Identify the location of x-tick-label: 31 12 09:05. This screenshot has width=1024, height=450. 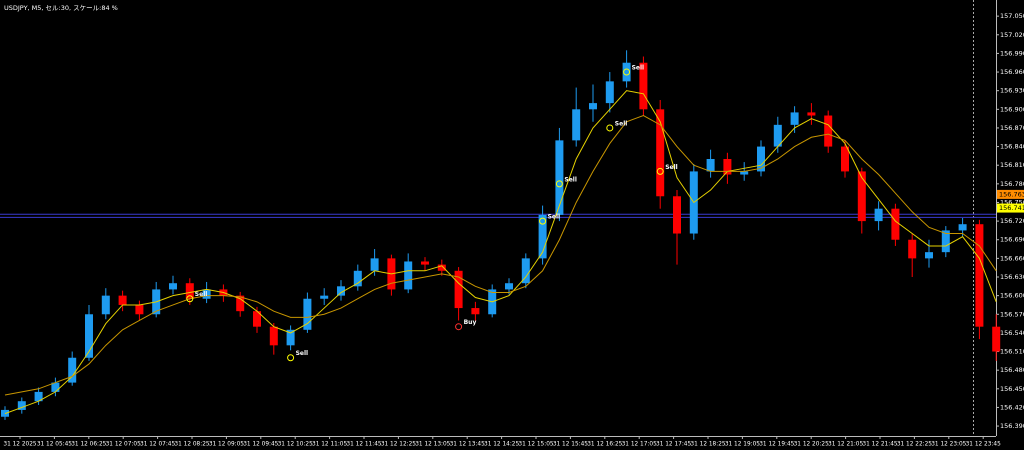
(226, 445).